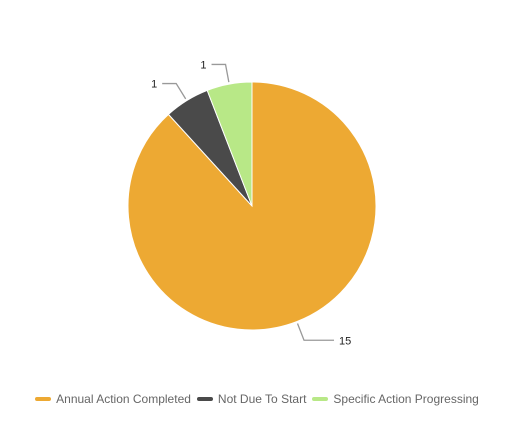 Image resolution: width=514 pixels, height=421 pixels. I want to click on data-label-specific-action-progressing: 1, so click(203, 65).